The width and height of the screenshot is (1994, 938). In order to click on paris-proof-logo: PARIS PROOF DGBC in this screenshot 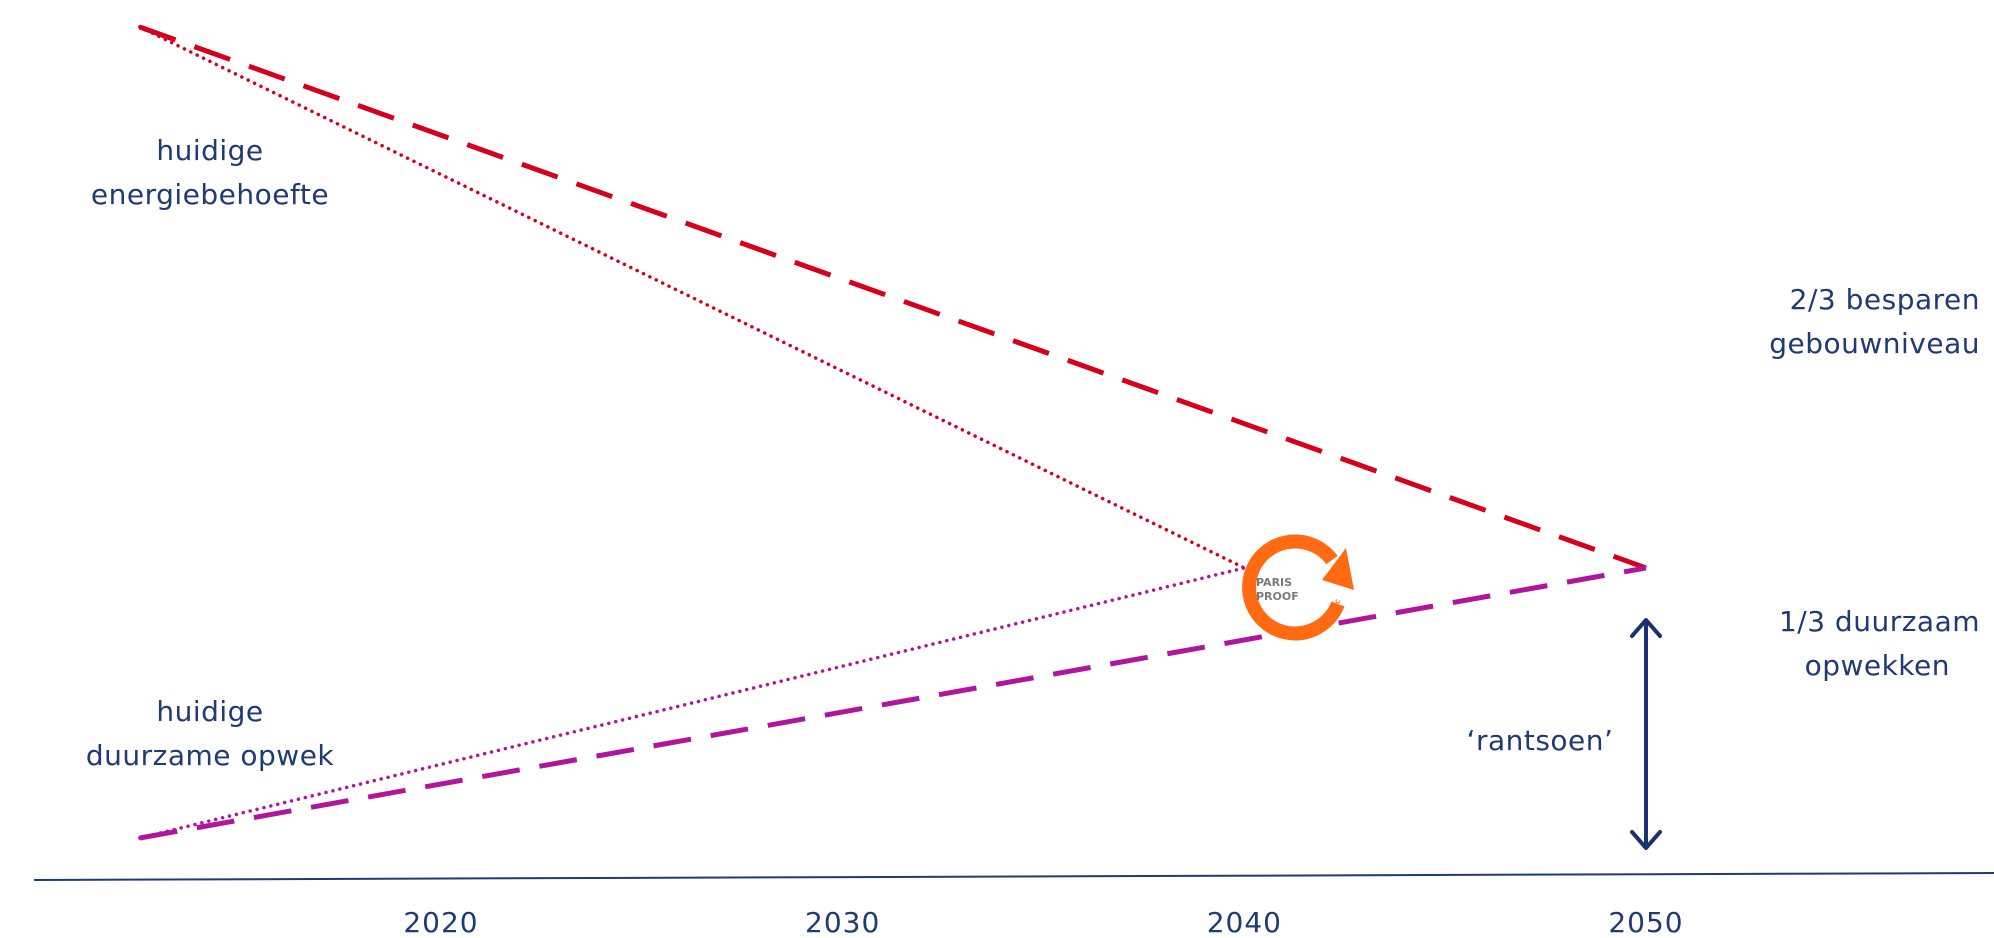, I will do `click(1298, 587)`.